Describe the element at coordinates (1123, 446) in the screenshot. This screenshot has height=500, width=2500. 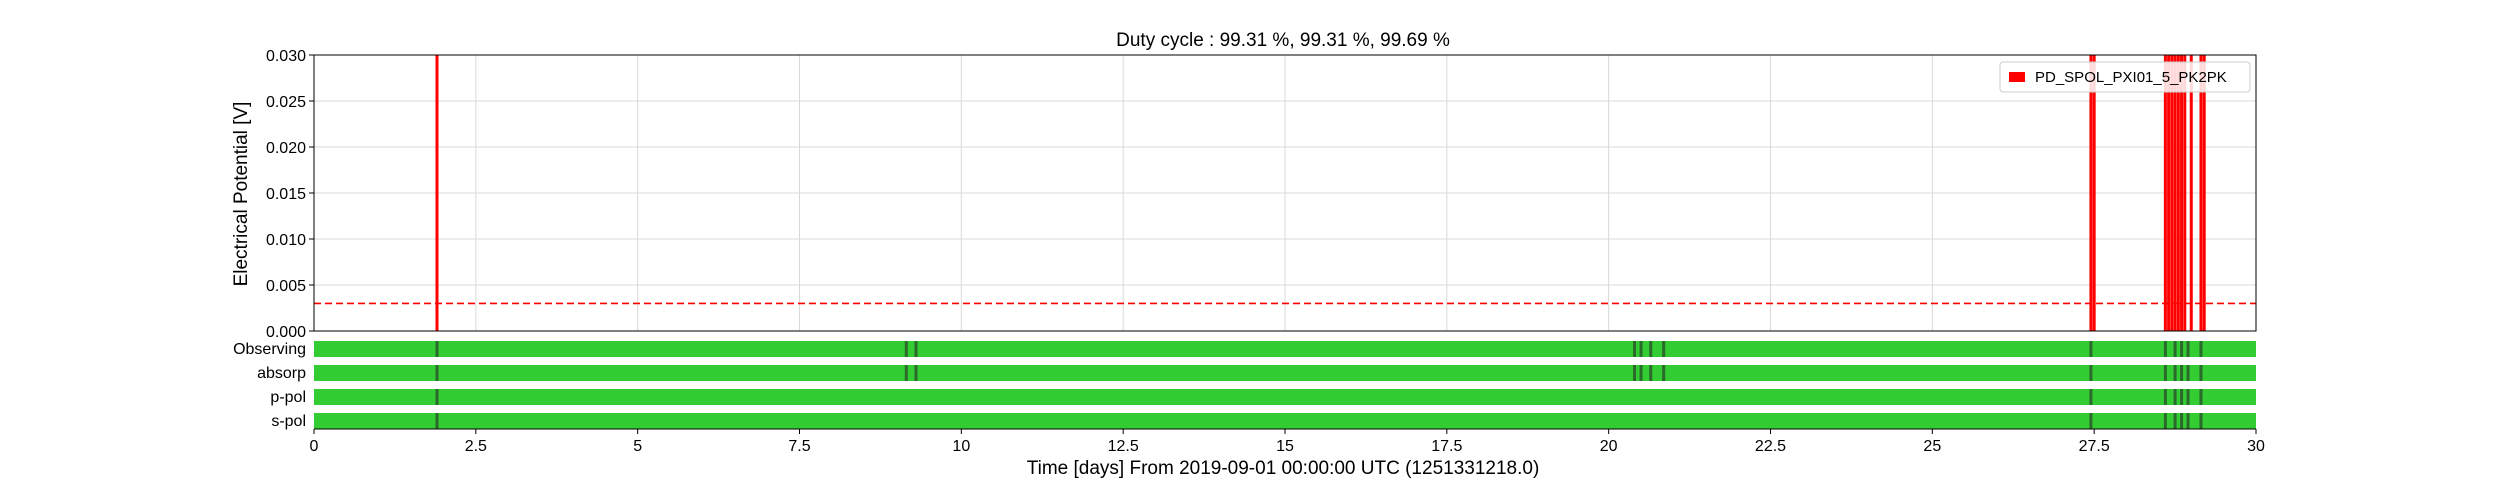
I see `x-tick-label: 12.5` at that location.